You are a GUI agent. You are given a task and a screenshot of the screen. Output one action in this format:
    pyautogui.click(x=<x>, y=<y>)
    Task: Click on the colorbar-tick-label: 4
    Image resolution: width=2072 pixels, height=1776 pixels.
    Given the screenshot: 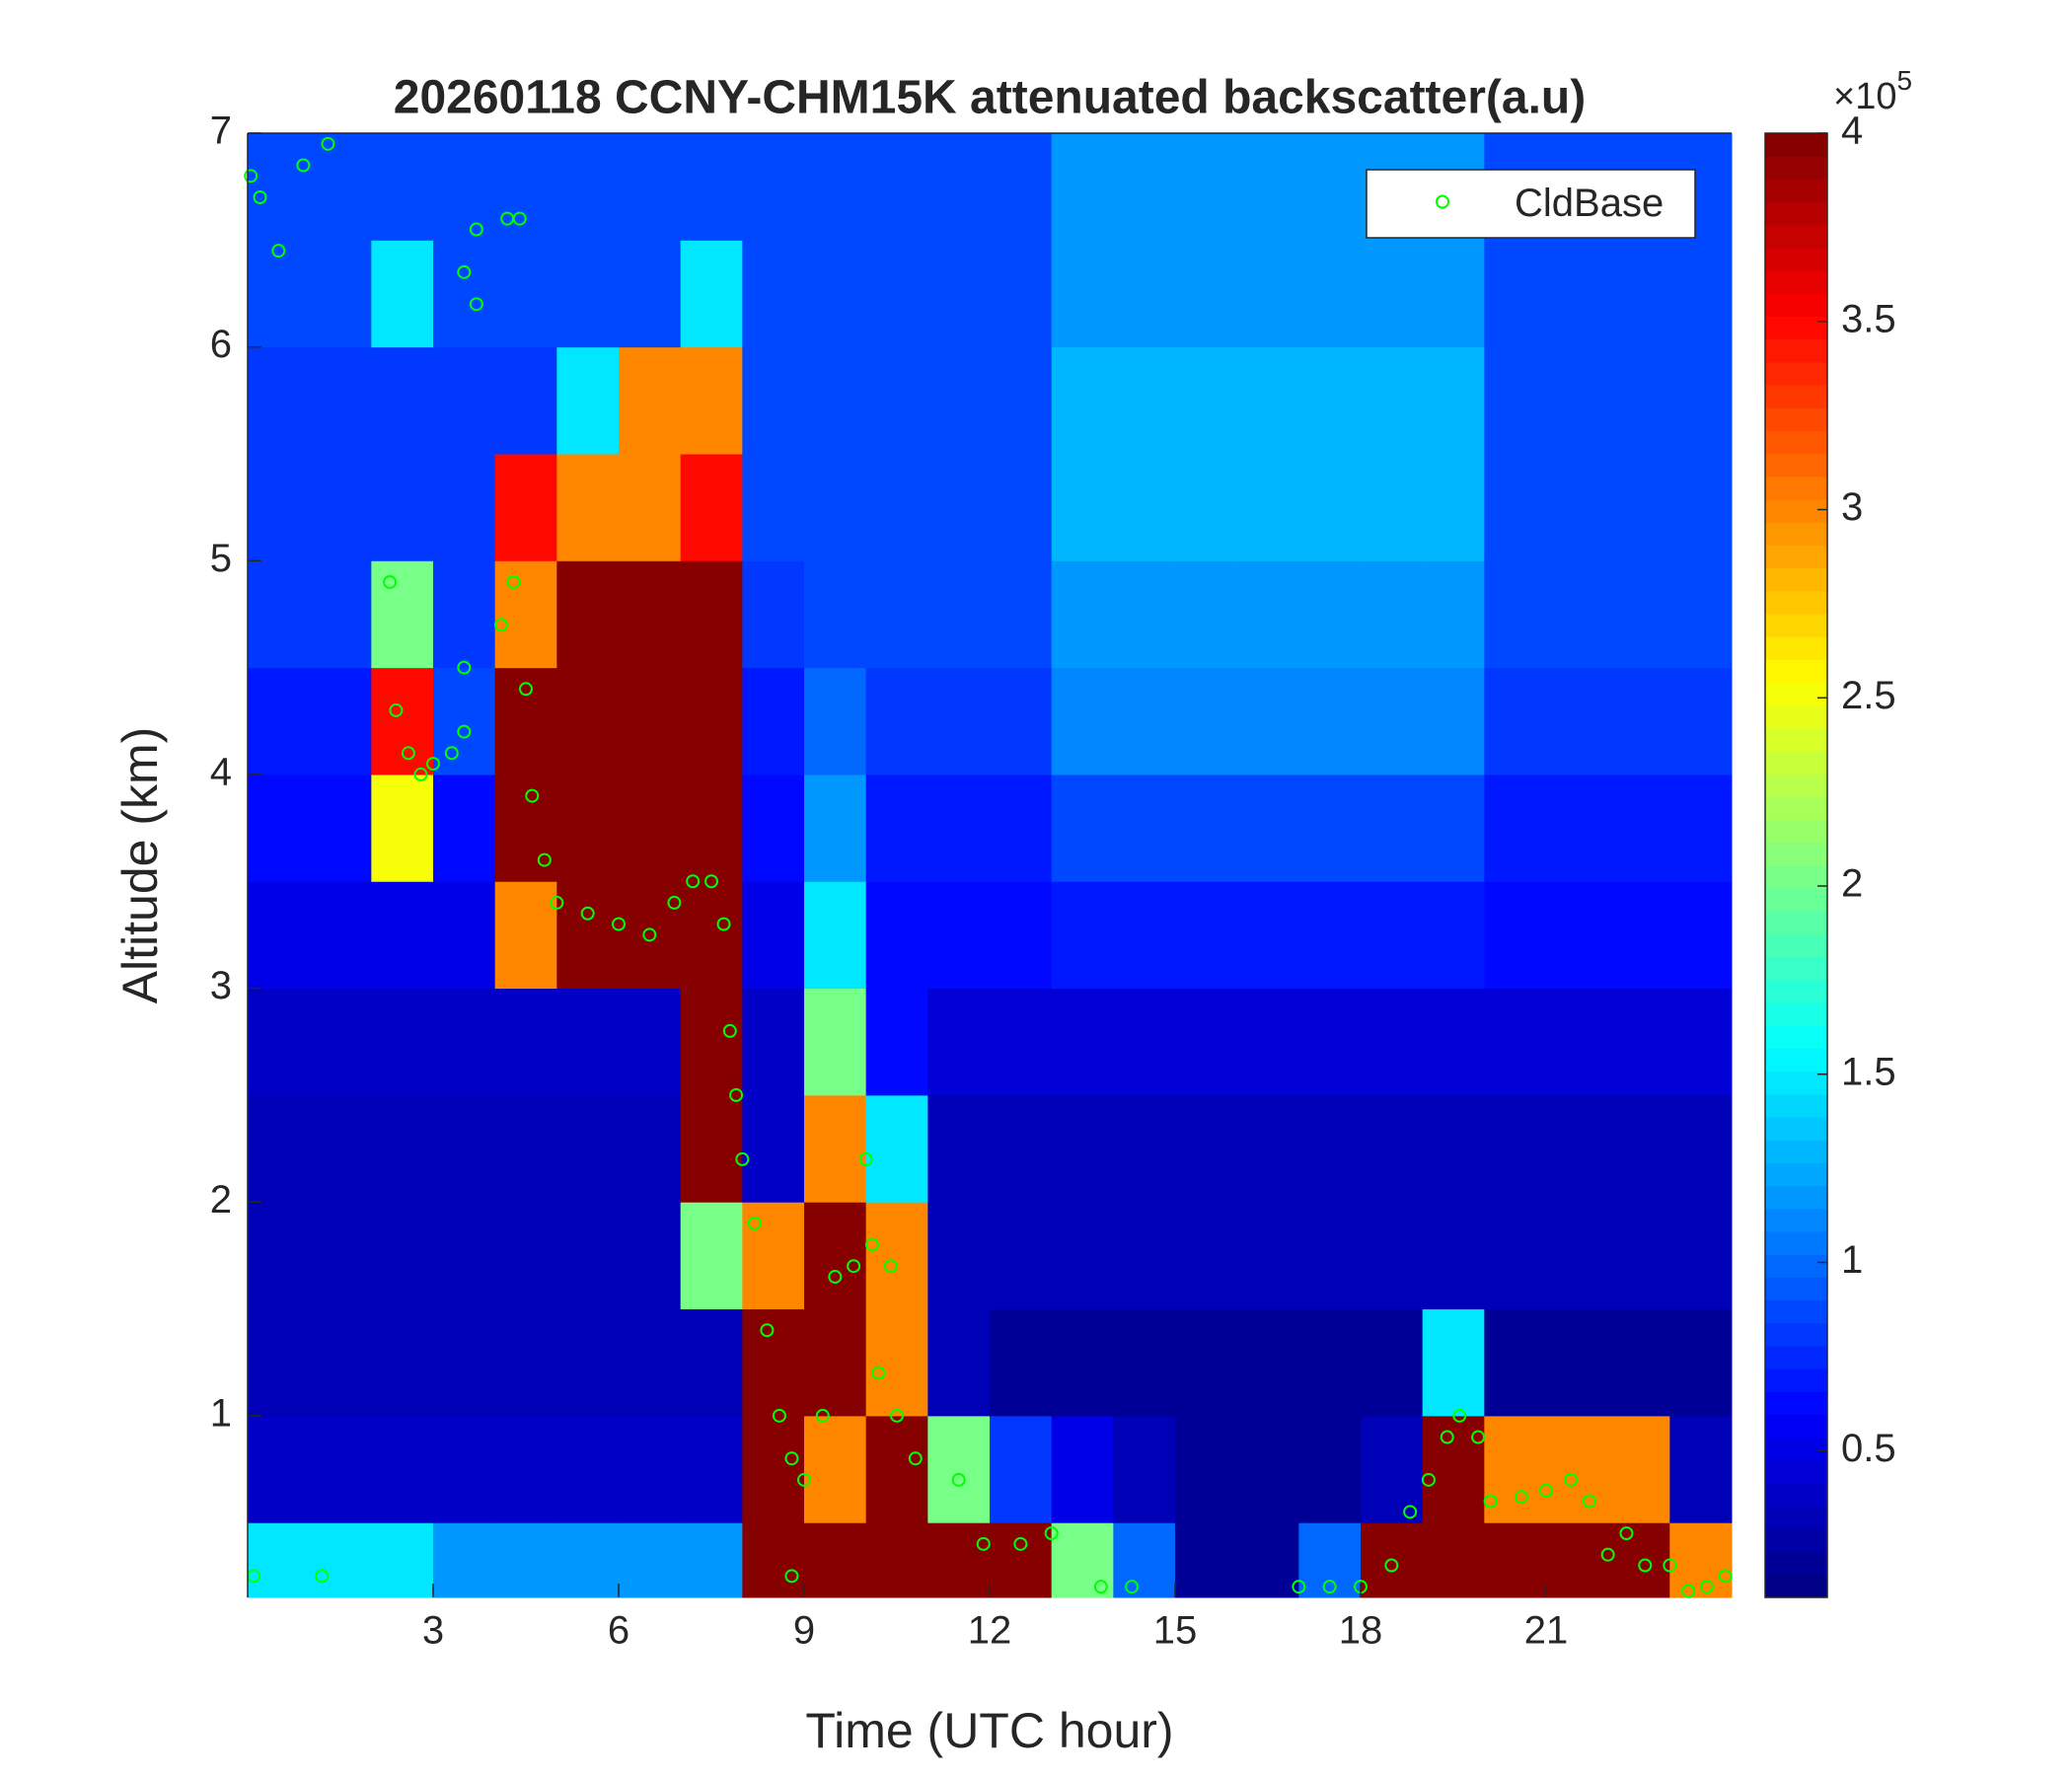 What is the action you would take?
    pyautogui.click(x=1852, y=131)
    